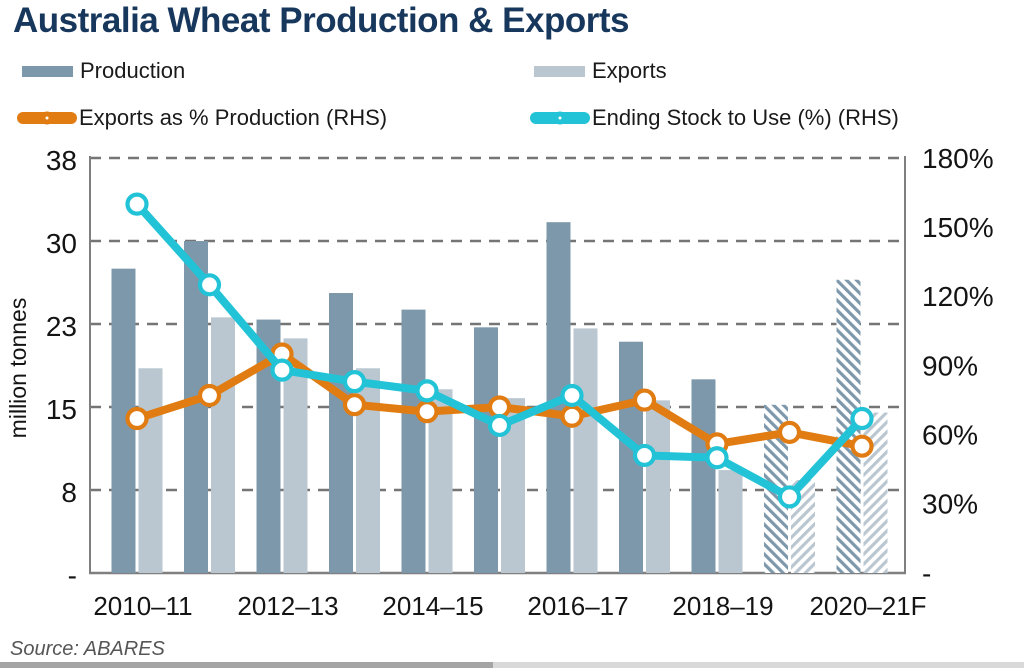 This screenshot has height=668, width=1024. I want to click on legend-item-exports: Exports, so click(600, 71).